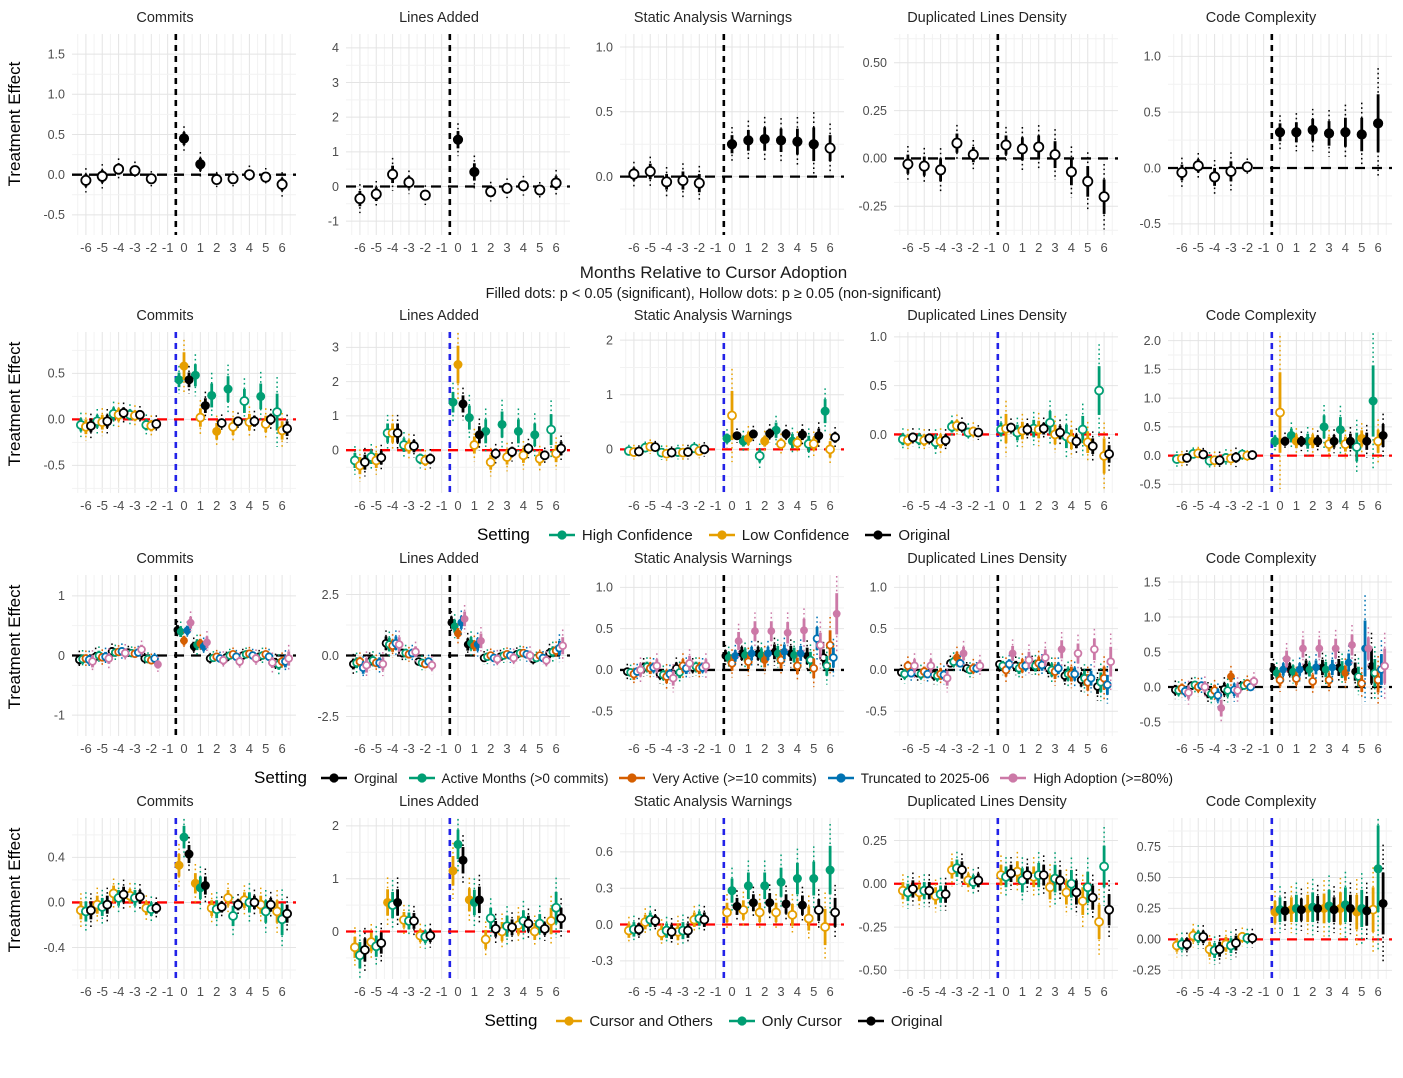 This screenshot has width=1403, height=1078. I want to click on svg-text: 0.6, so click(604, 852).